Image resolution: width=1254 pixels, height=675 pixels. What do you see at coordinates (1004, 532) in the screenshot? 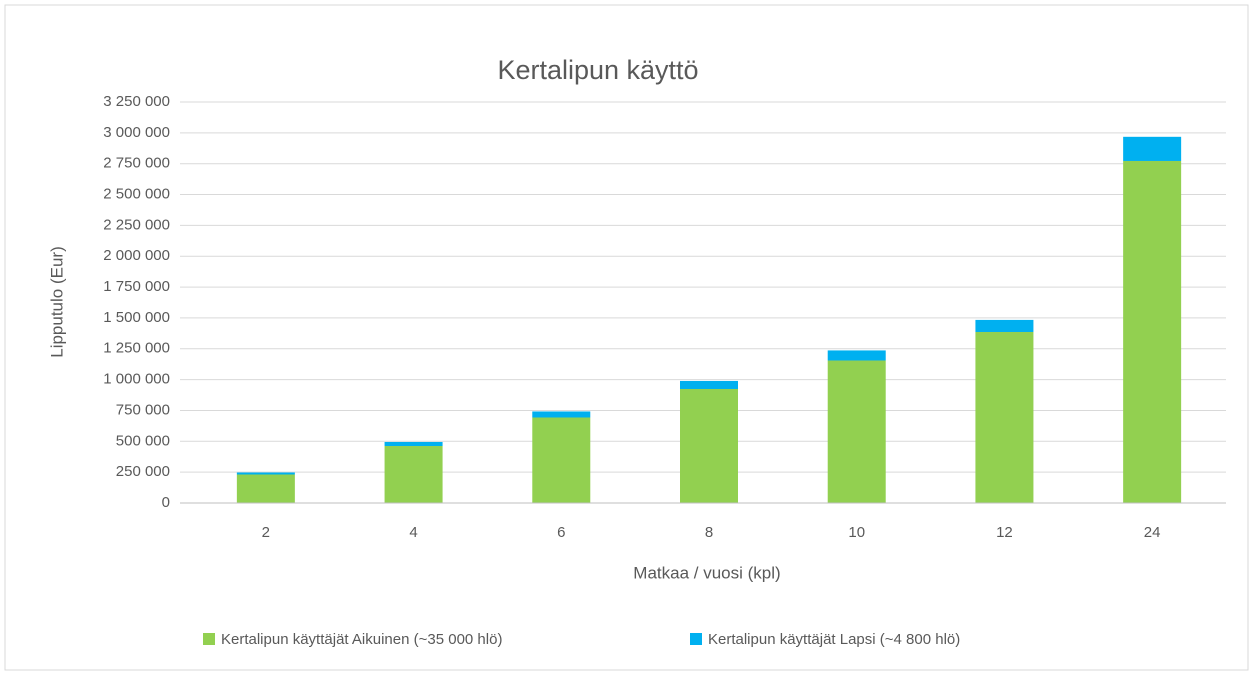
I see `x-tick-label: 12` at bounding box center [1004, 532].